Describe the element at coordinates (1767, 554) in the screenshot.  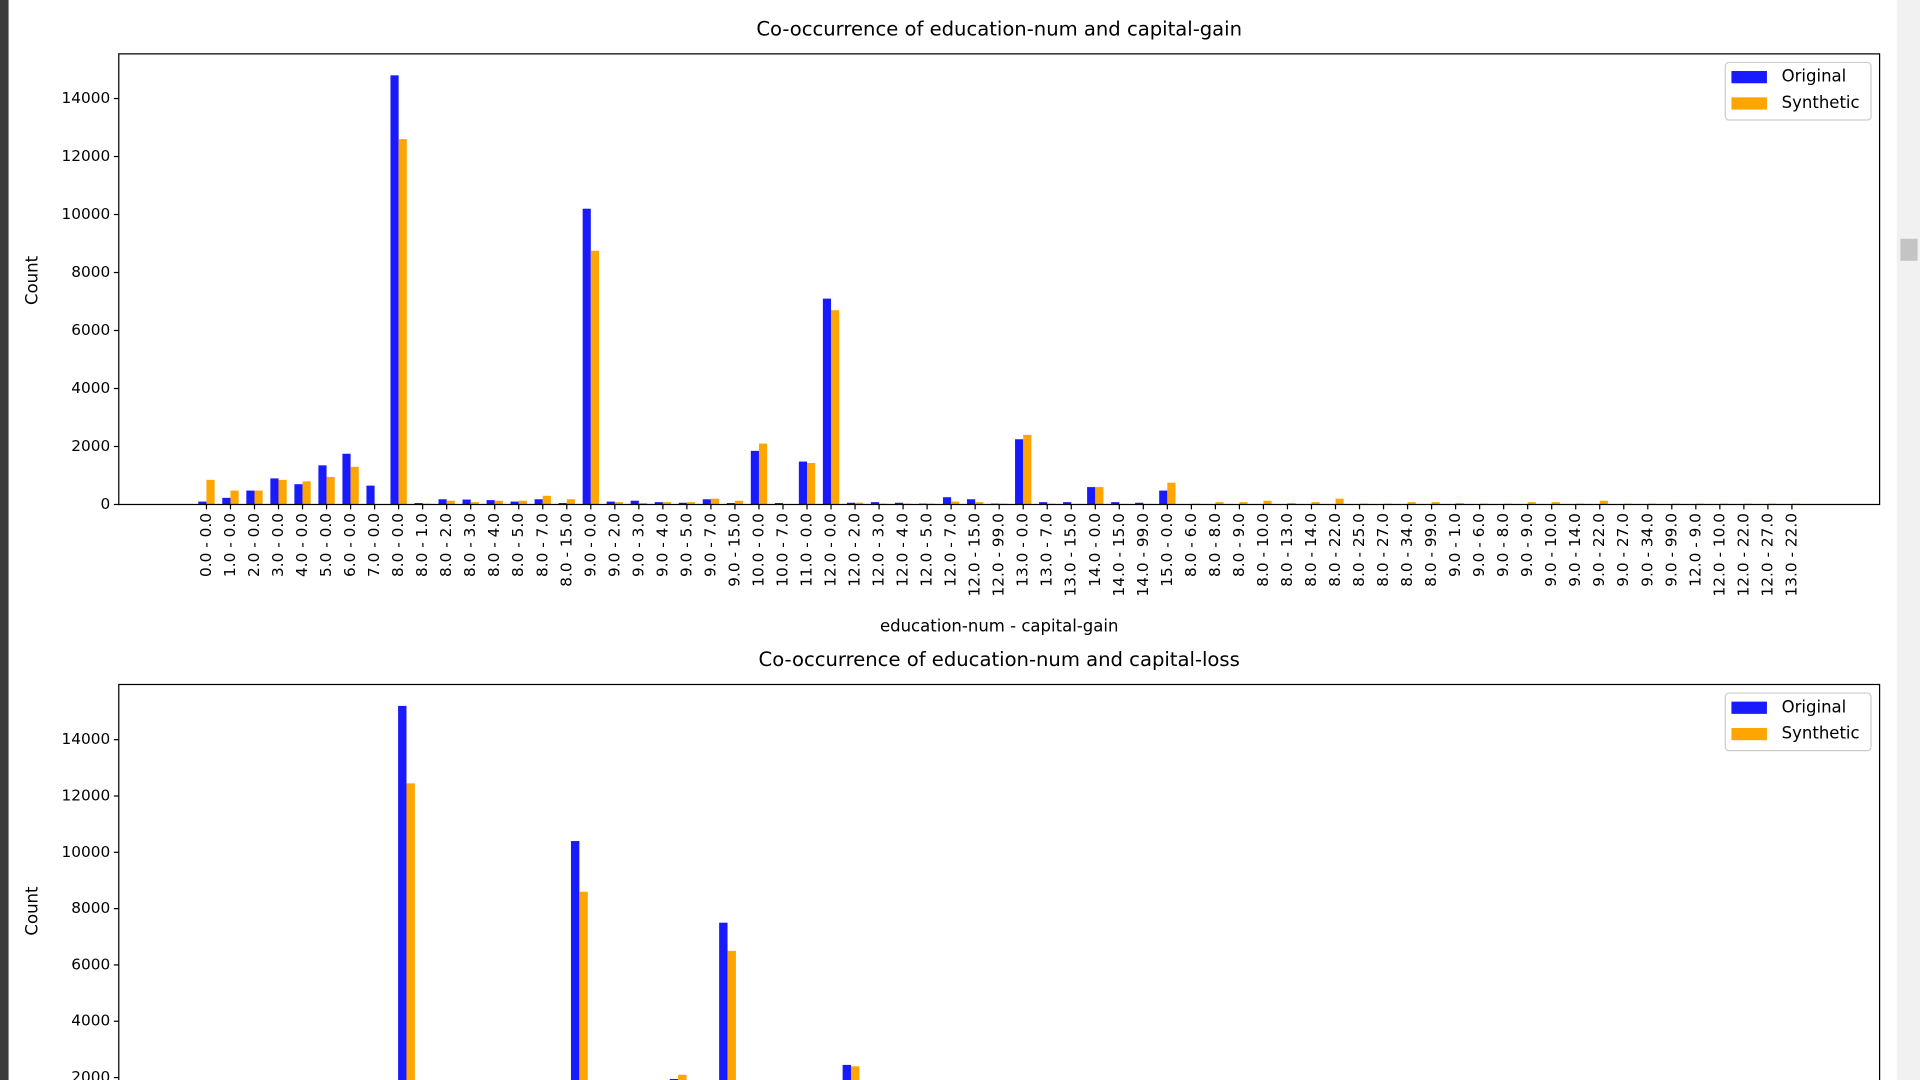
I see `x-tick-label: 12.0 - 27.0` at that location.